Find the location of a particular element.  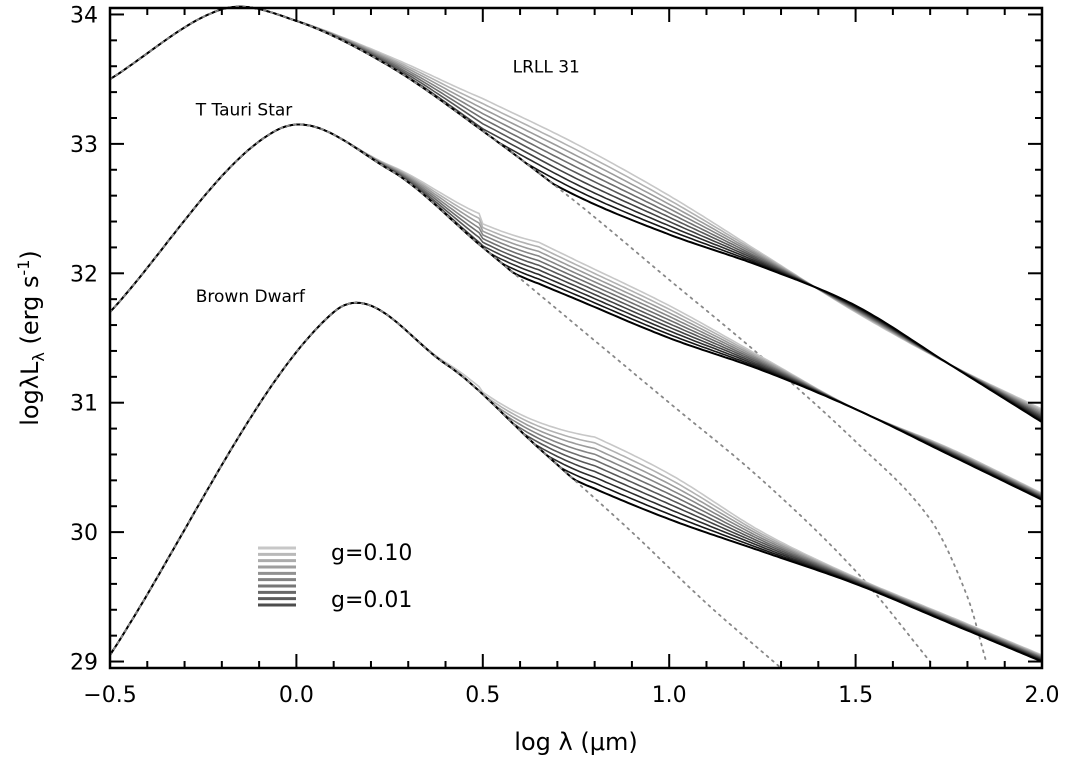

y-tick-label: 34 is located at coordinates (84, 15).